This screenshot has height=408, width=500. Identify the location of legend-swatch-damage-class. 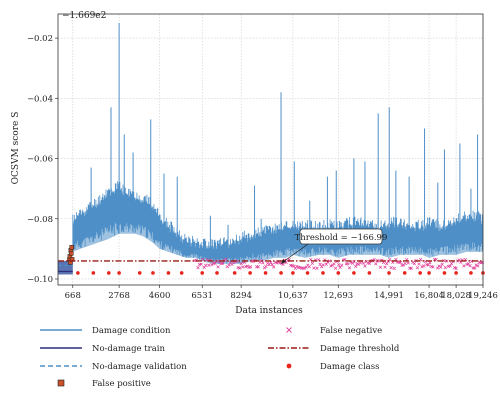
(289, 366).